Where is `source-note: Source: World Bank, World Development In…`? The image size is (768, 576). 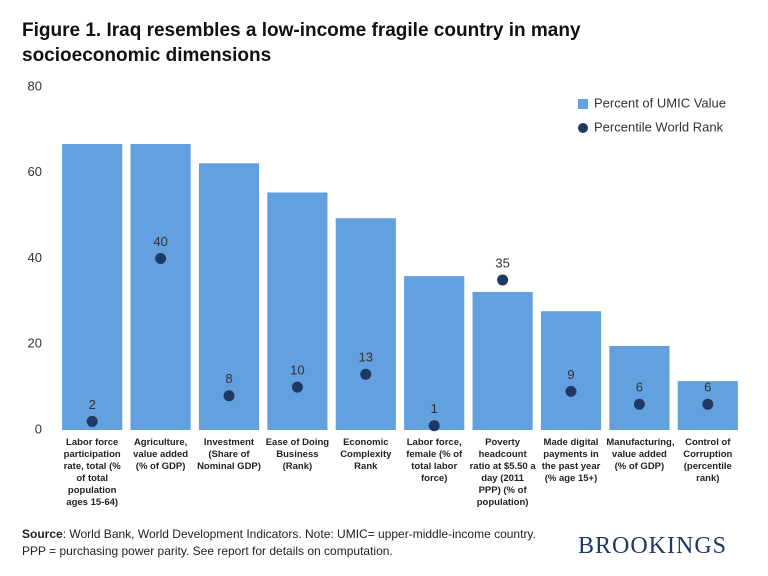
source-note: Source: World Bank, World Development In… is located at coordinates (282, 543).